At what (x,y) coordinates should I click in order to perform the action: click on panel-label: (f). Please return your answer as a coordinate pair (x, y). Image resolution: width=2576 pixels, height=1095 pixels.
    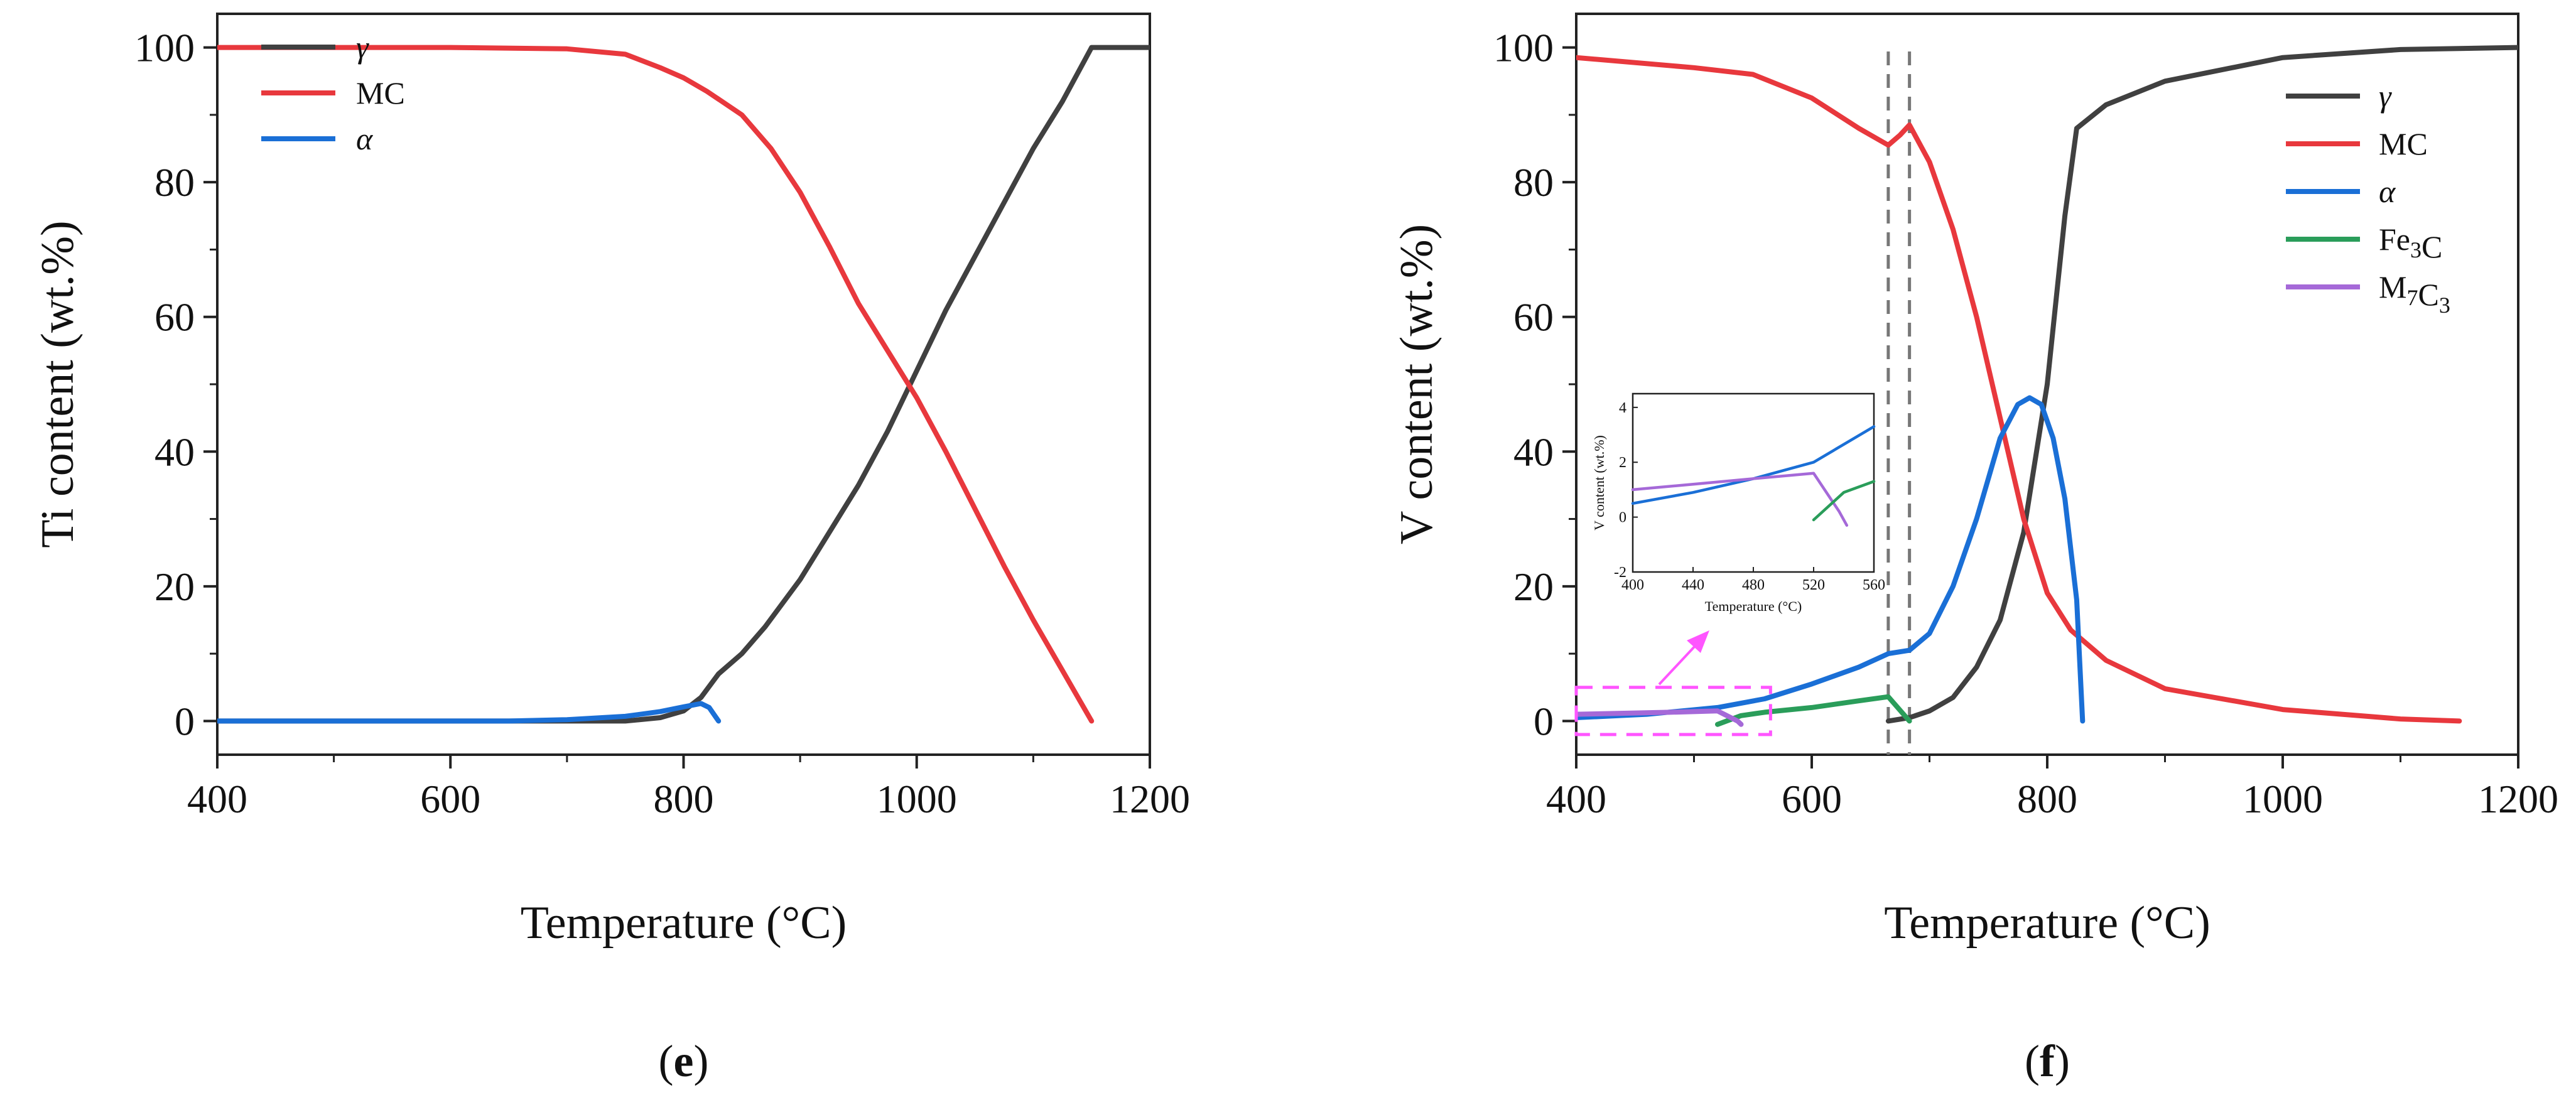
    Looking at the image, I should click on (2047, 1061).